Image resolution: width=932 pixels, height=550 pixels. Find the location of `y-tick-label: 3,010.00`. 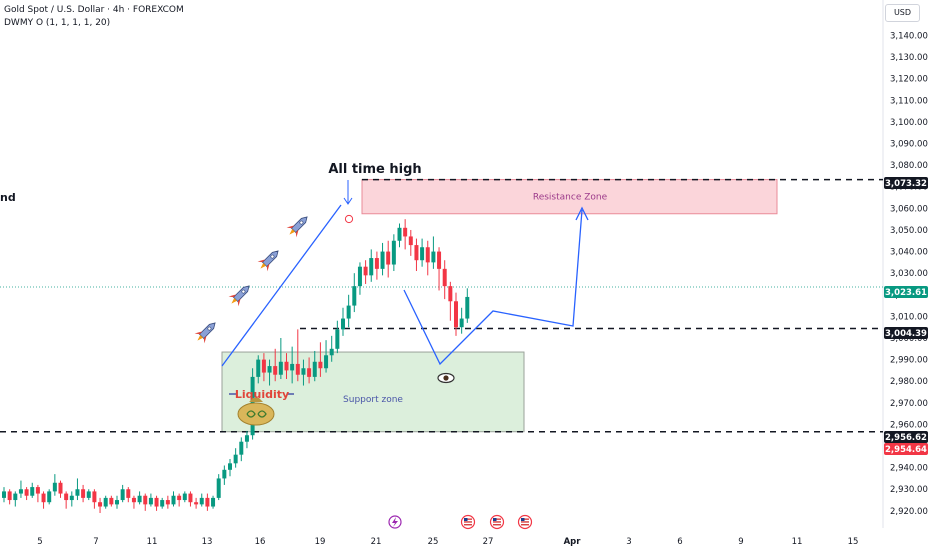

y-tick-label: 3,010.00 is located at coordinates (909, 317).